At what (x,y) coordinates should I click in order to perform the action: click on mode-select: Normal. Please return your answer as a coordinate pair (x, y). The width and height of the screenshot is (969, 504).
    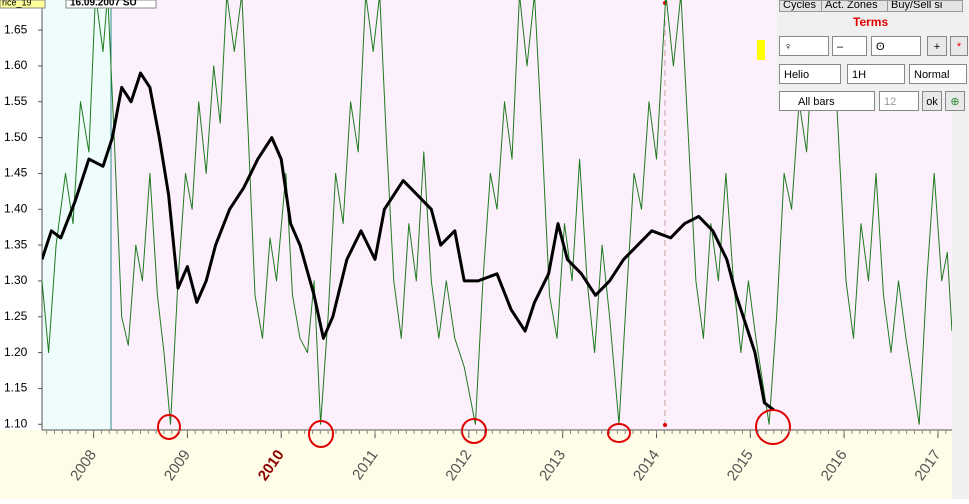
    Looking at the image, I should click on (938, 74).